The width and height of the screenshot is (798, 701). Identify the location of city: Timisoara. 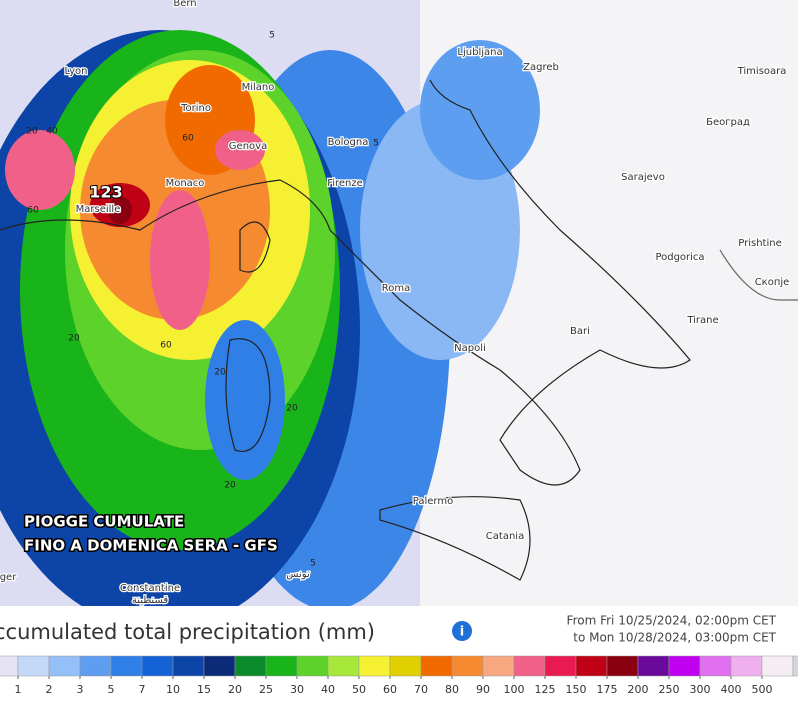
(762, 71).